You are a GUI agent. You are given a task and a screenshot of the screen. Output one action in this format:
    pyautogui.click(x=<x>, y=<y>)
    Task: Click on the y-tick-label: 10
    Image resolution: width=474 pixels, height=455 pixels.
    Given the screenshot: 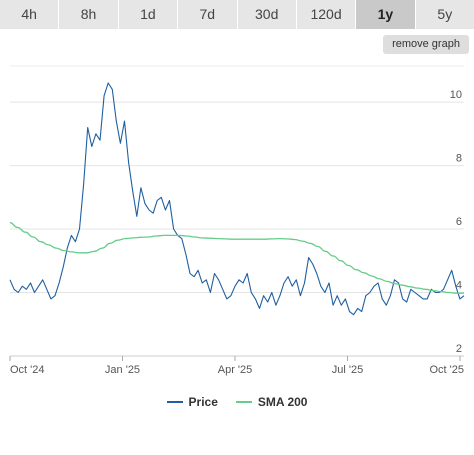 What is the action you would take?
    pyautogui.click(x=456, y=95)
    